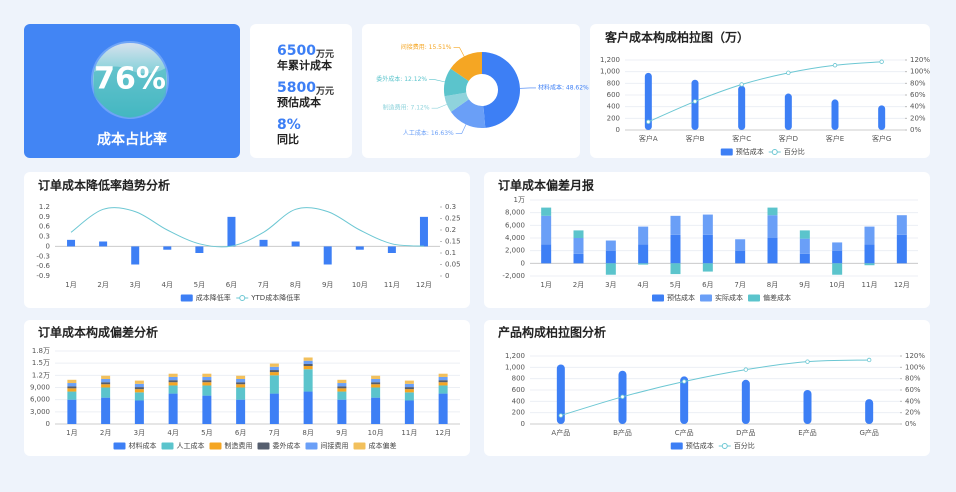  I want to click on kpi-label: 年累计成本, so click(304, 65).